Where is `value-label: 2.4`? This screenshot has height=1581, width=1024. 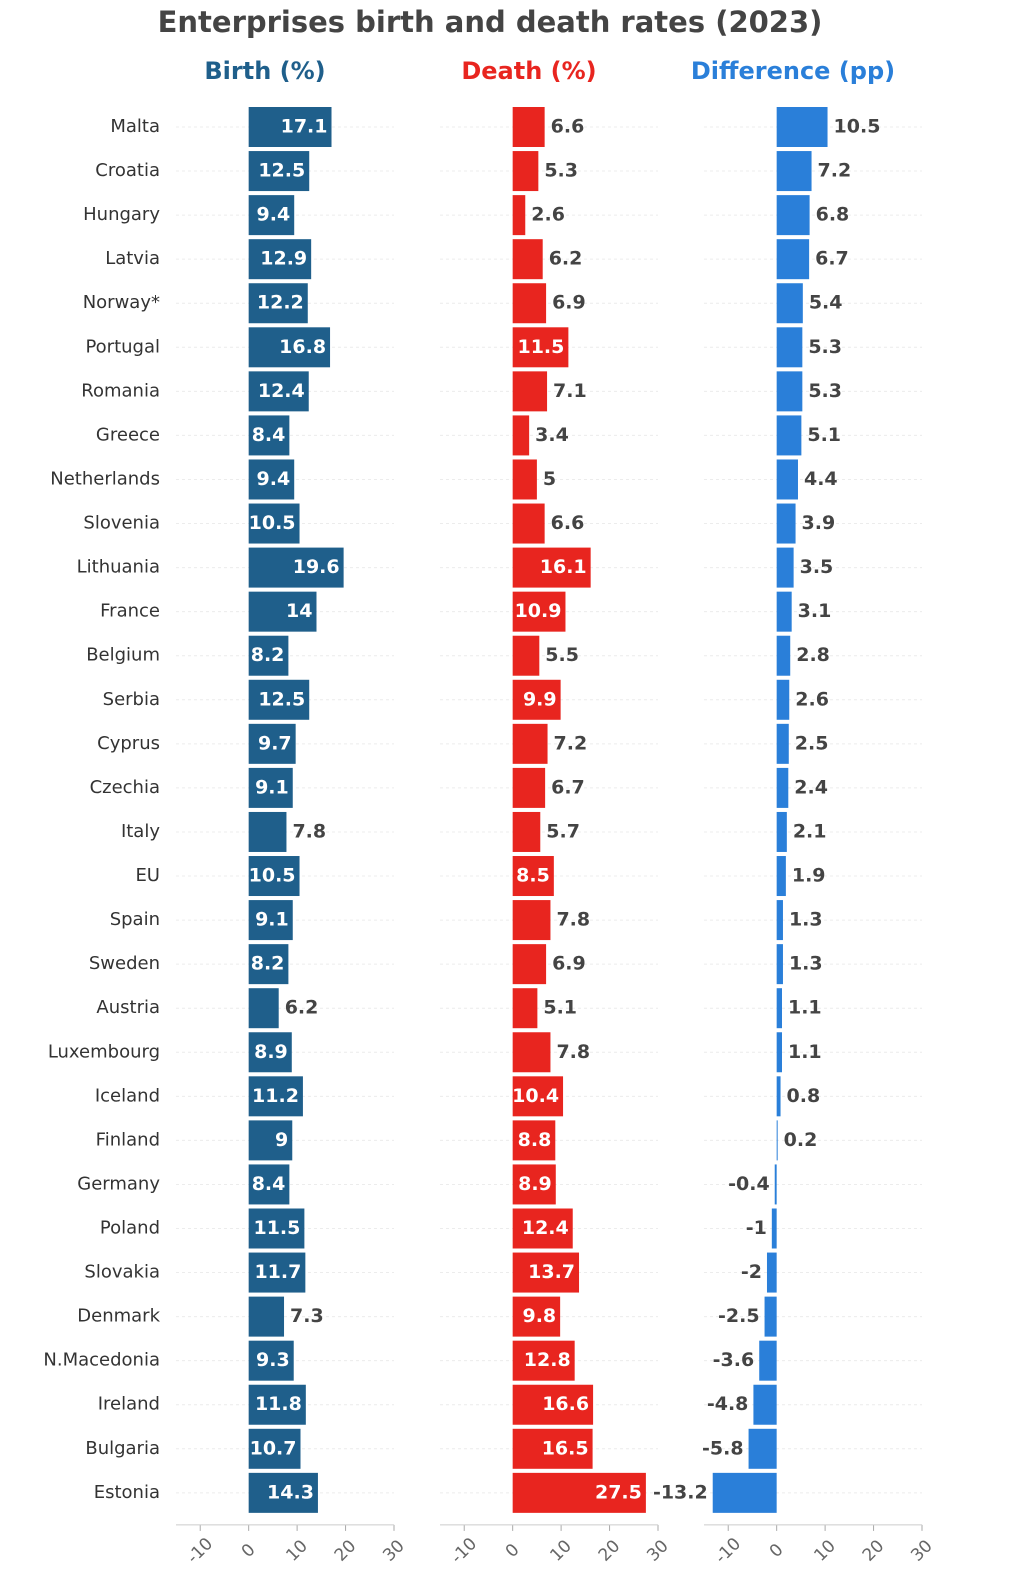
value-label: 2.4 is located at coordinates (811, 787).